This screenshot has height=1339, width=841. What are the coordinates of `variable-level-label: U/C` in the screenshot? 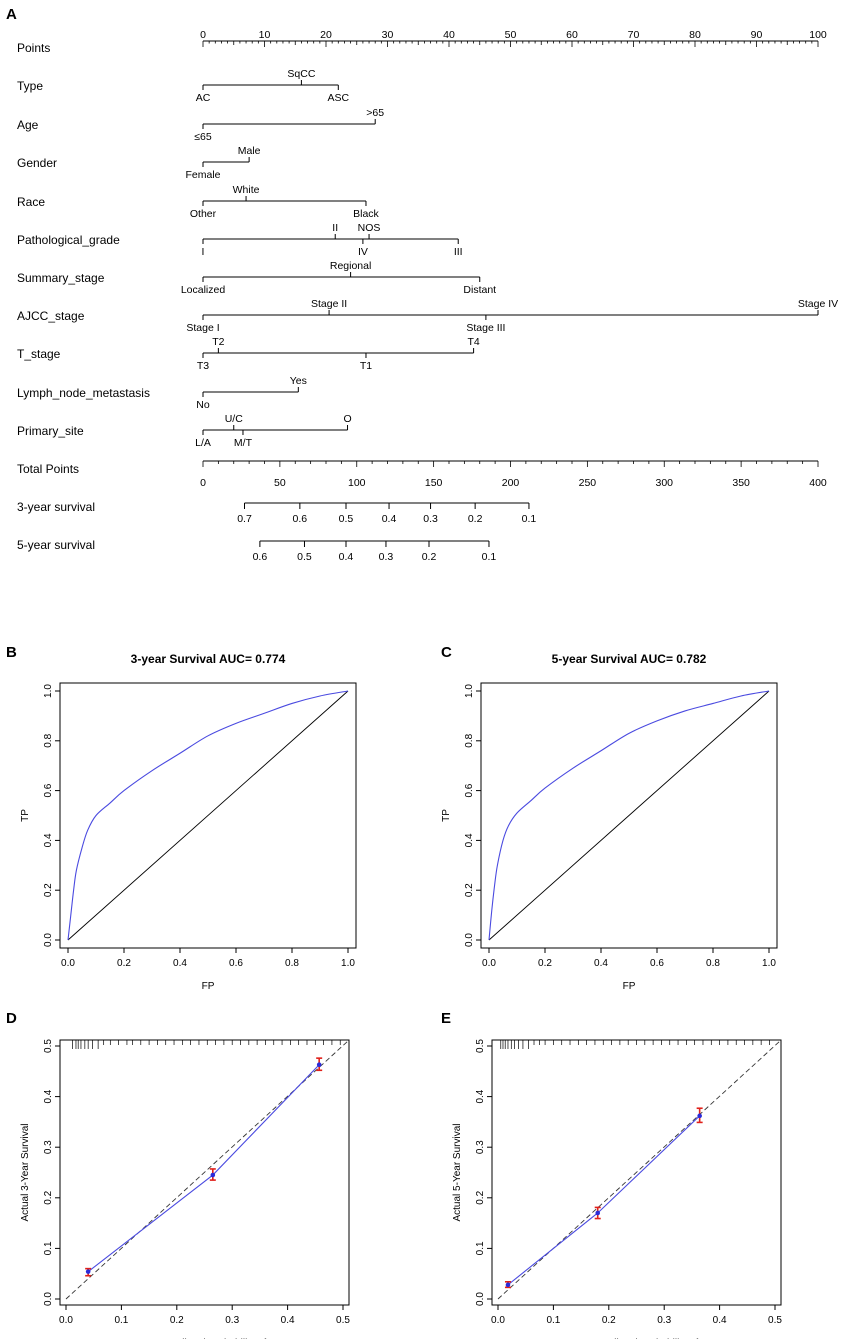 It's located at (234, 419).